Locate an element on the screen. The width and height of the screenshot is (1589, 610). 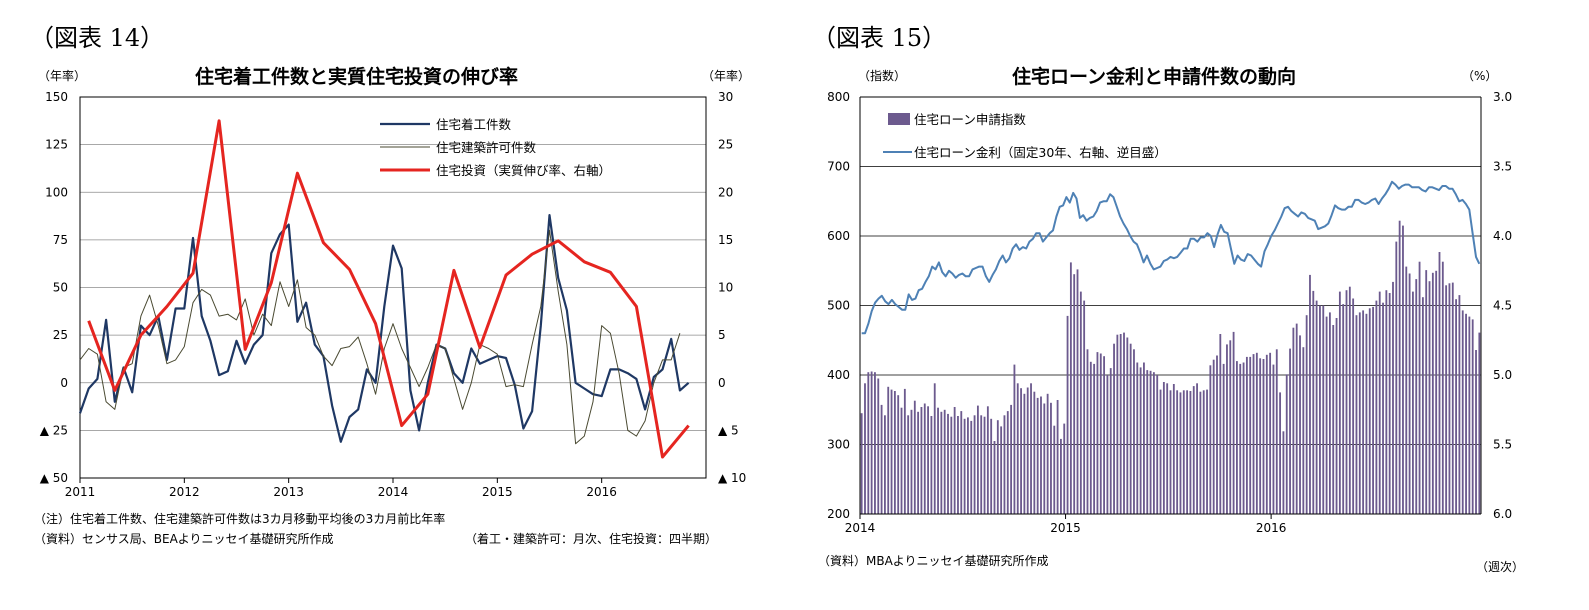
y-tick-left: 300 is located at coordinates (838, 445).